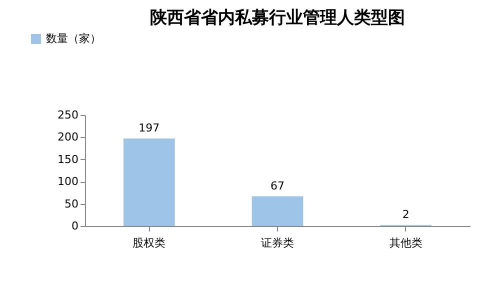  I want to click on x-tick-label: 其他类, so click(405, 243).